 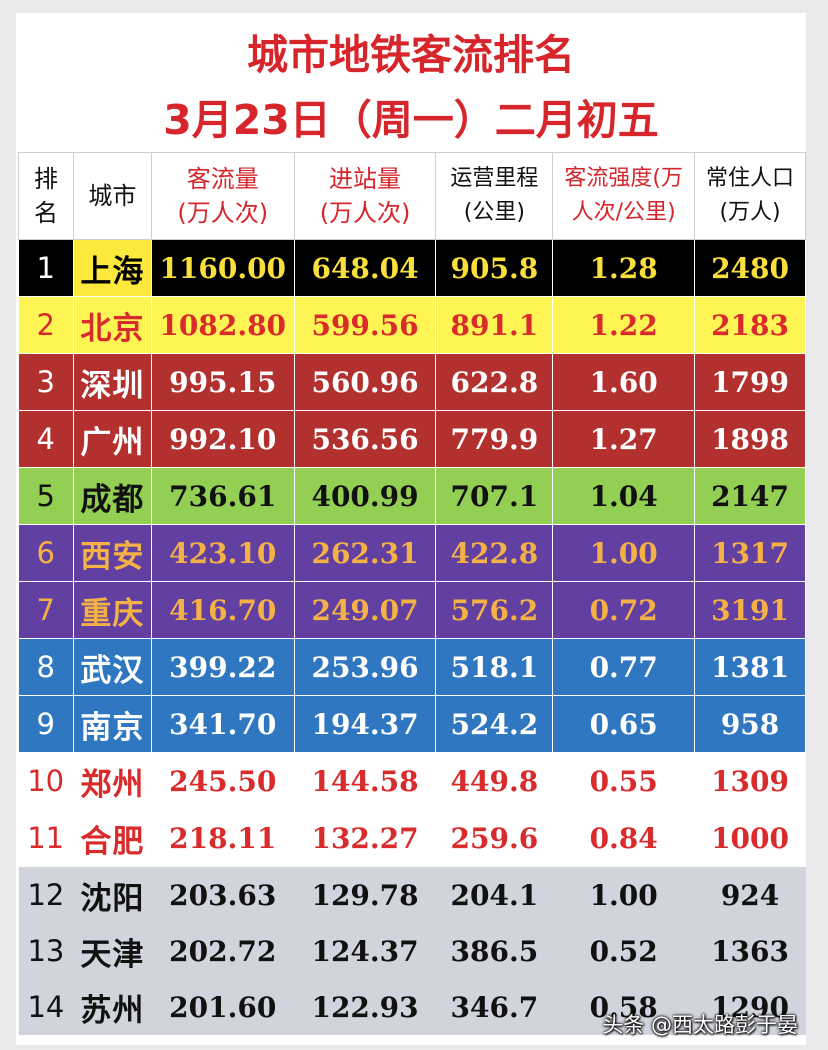 I want to click on table-row: 12 沈阳 203.63 129.78 204.1 1.00 924, so click(x=412, y=894).